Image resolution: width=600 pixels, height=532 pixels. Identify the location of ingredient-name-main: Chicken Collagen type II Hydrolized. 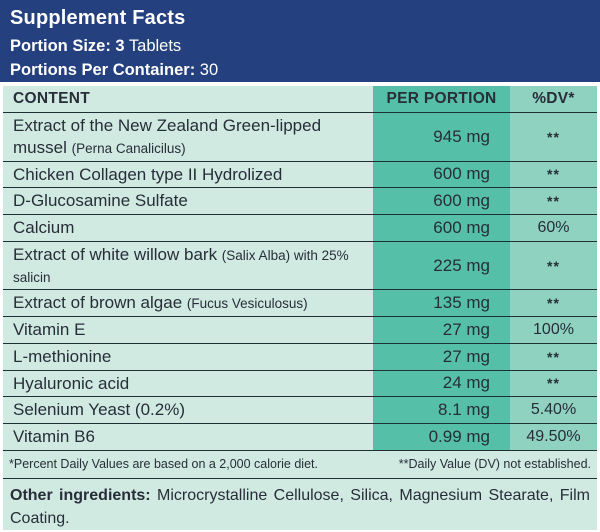
(148, 174).